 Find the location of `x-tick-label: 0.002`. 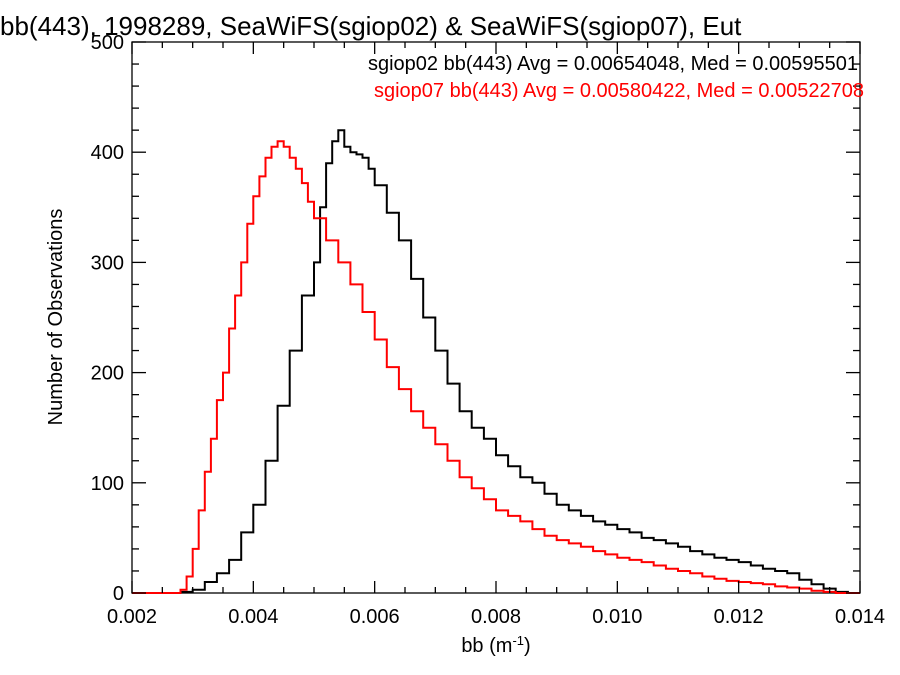

x-tick-label: 0.002 is located at coordinates (132, 617).